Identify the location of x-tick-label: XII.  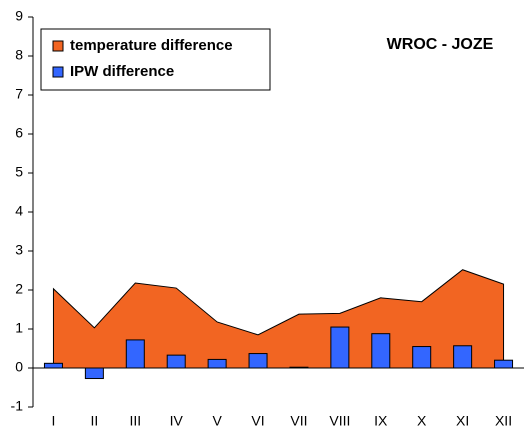
(503, 421).